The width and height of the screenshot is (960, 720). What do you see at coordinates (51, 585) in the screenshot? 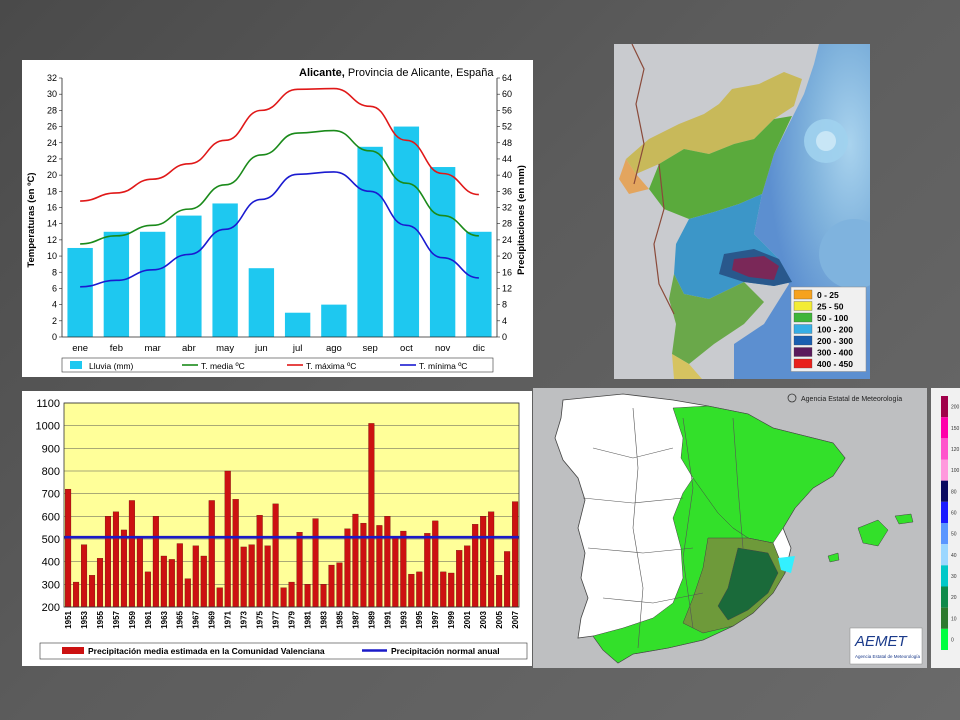
I see `y-tick-label: 300` at bounding box center [51, 585].